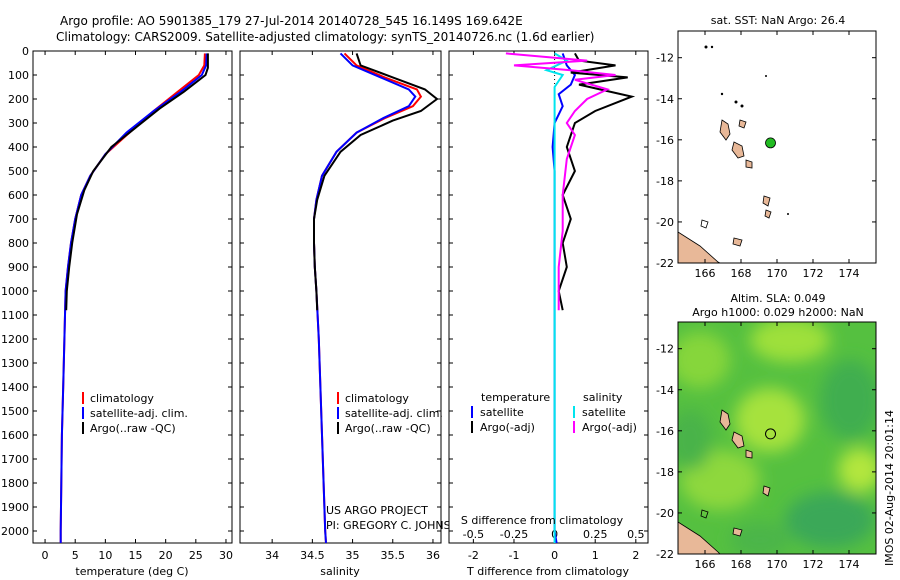  Describe the element at coordinates (340, 571) in the screenshot. I see `salinity-xlabel: salinity` at that location.